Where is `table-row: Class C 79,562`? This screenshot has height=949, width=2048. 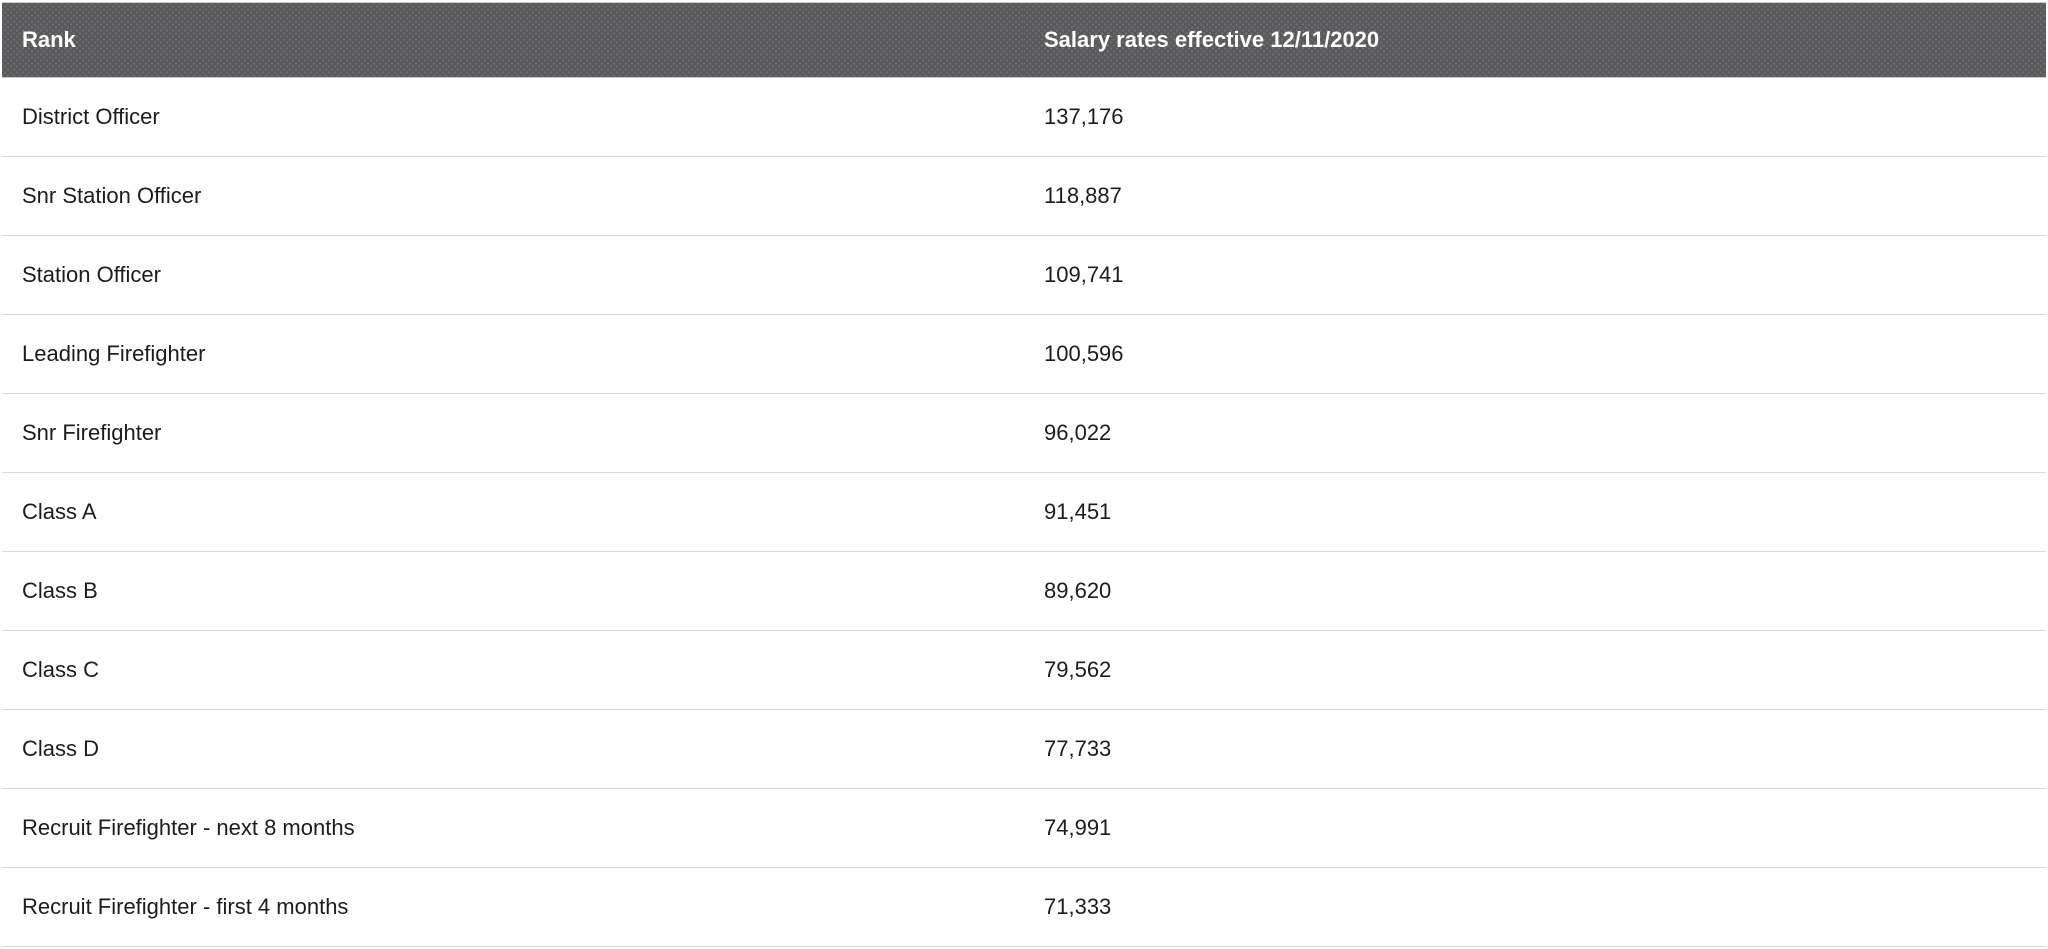
table-row: Class C 79,562 is located at coordinates (1024, 670).